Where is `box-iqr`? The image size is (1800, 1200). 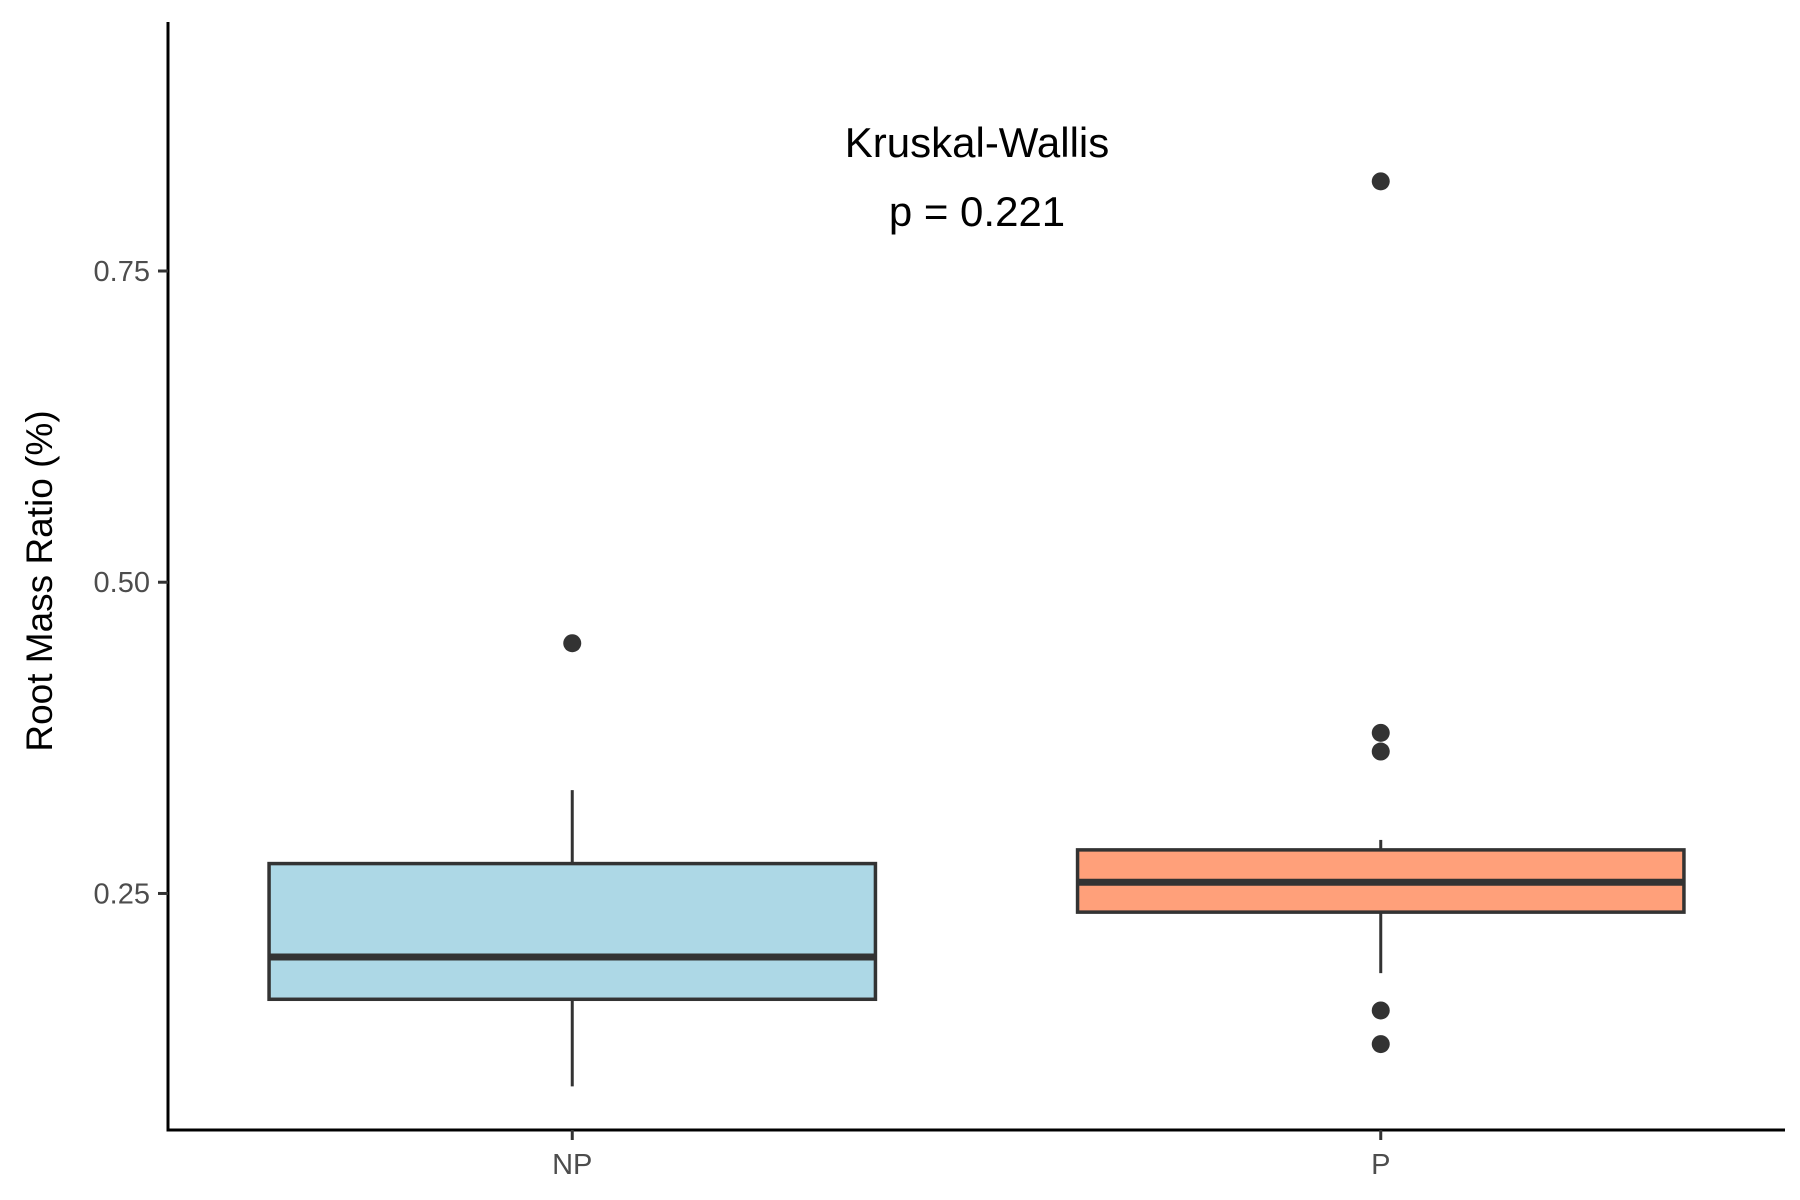 box-iqr is located at coordinates (572, 931).